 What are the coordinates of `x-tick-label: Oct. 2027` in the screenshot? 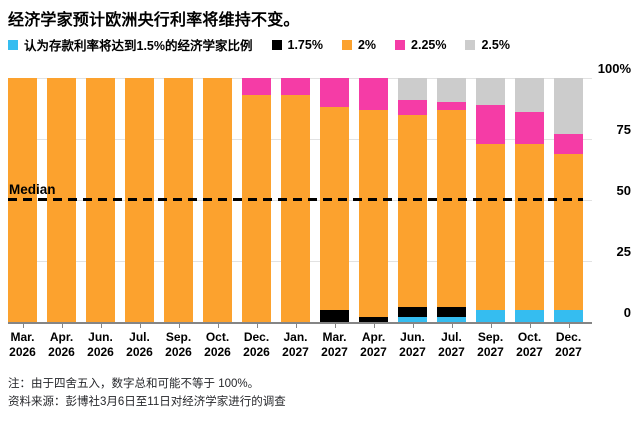 It's located at (529, 345).